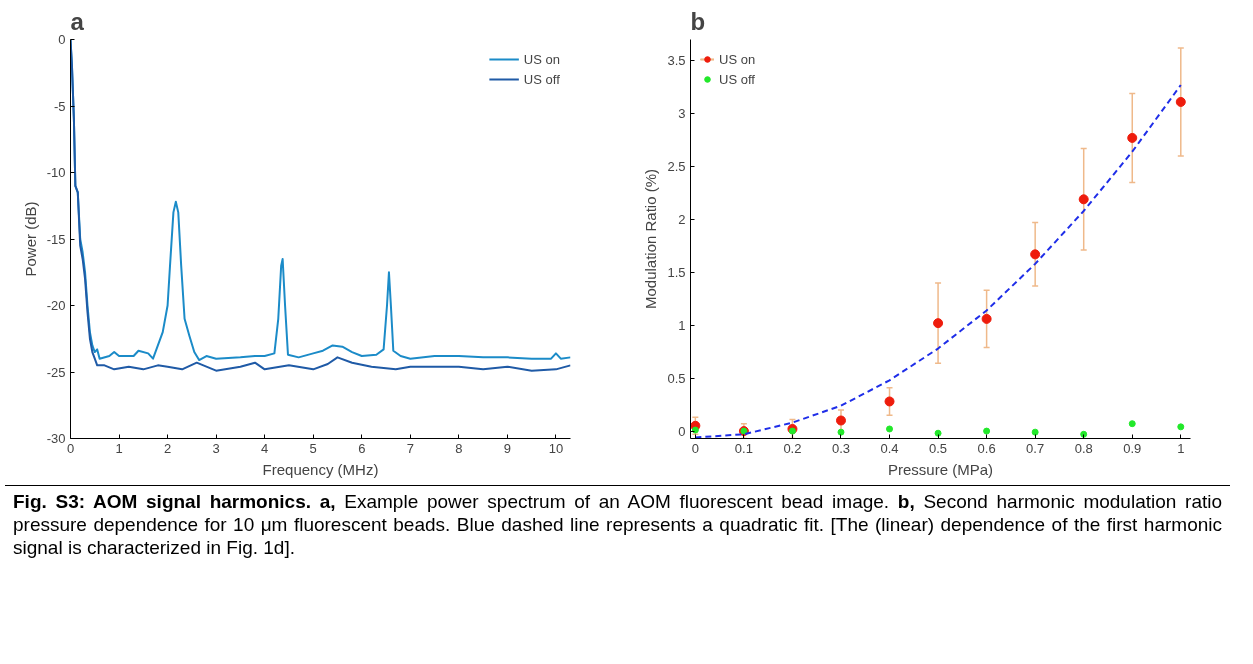 This screenshot has width=1253, height=664. I want to click on chart-title: a, so click(77, 21).